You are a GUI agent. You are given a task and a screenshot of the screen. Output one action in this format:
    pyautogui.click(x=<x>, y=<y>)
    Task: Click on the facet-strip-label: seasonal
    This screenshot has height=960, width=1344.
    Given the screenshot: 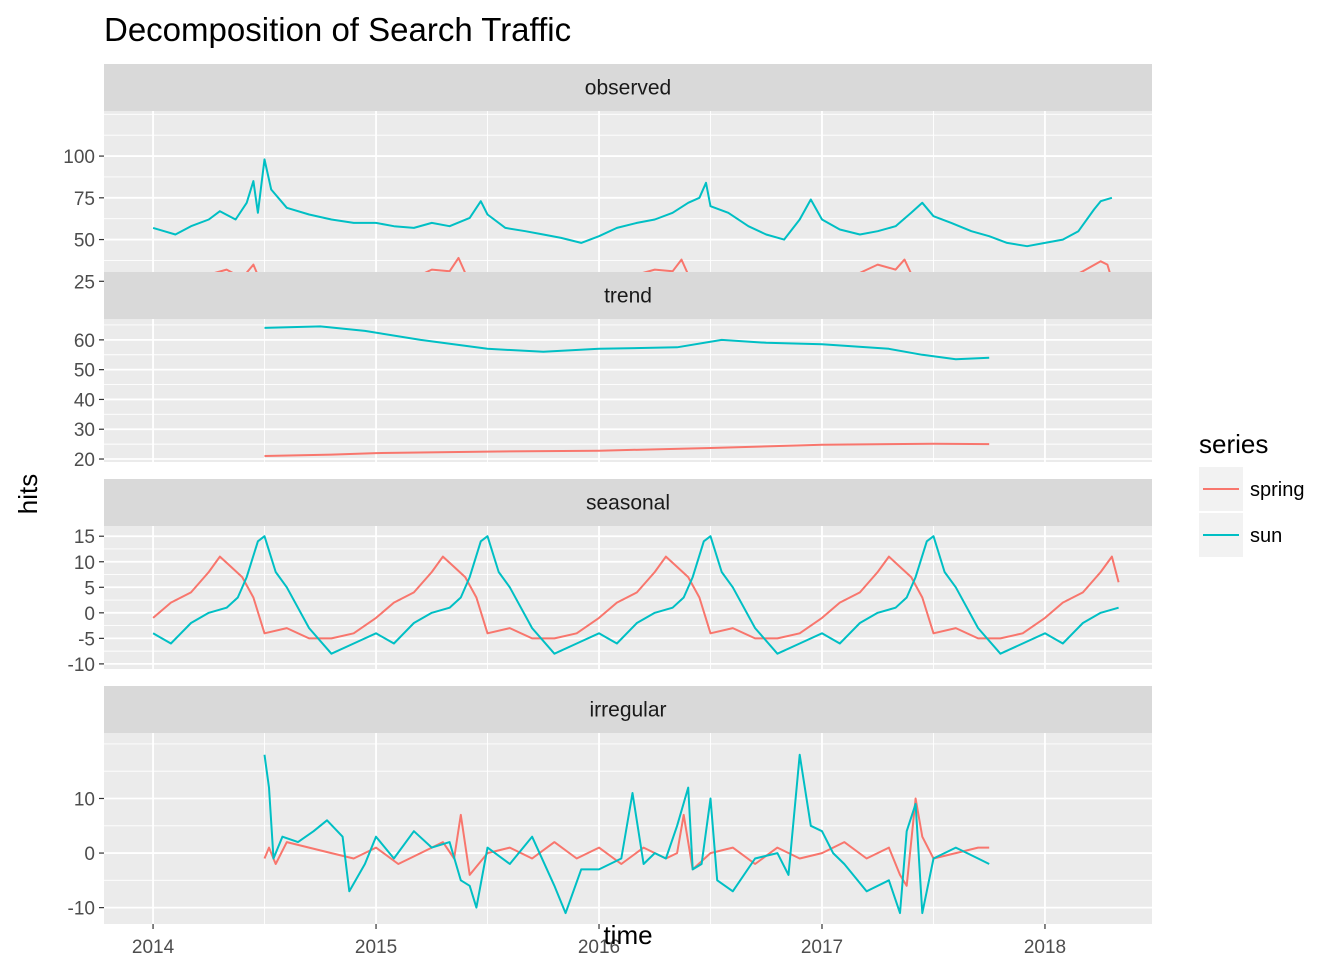 What is the action you would take?
    pyautogui.click(x=628, y=503)
    